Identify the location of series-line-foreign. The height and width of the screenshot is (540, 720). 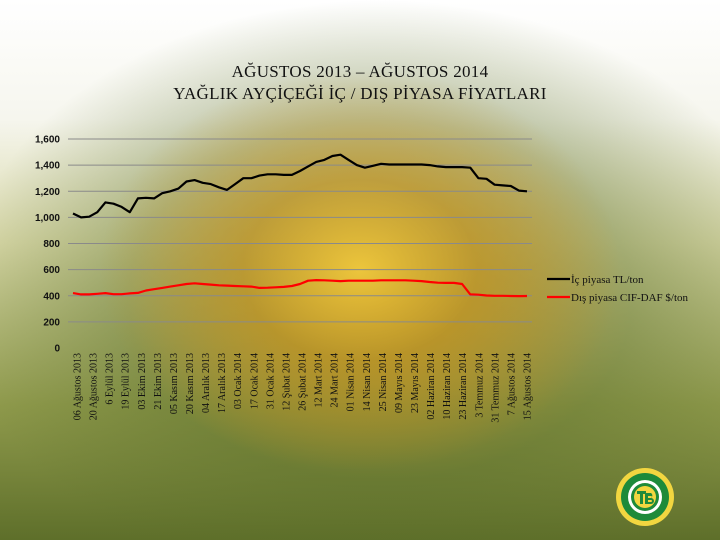
(300, 288).